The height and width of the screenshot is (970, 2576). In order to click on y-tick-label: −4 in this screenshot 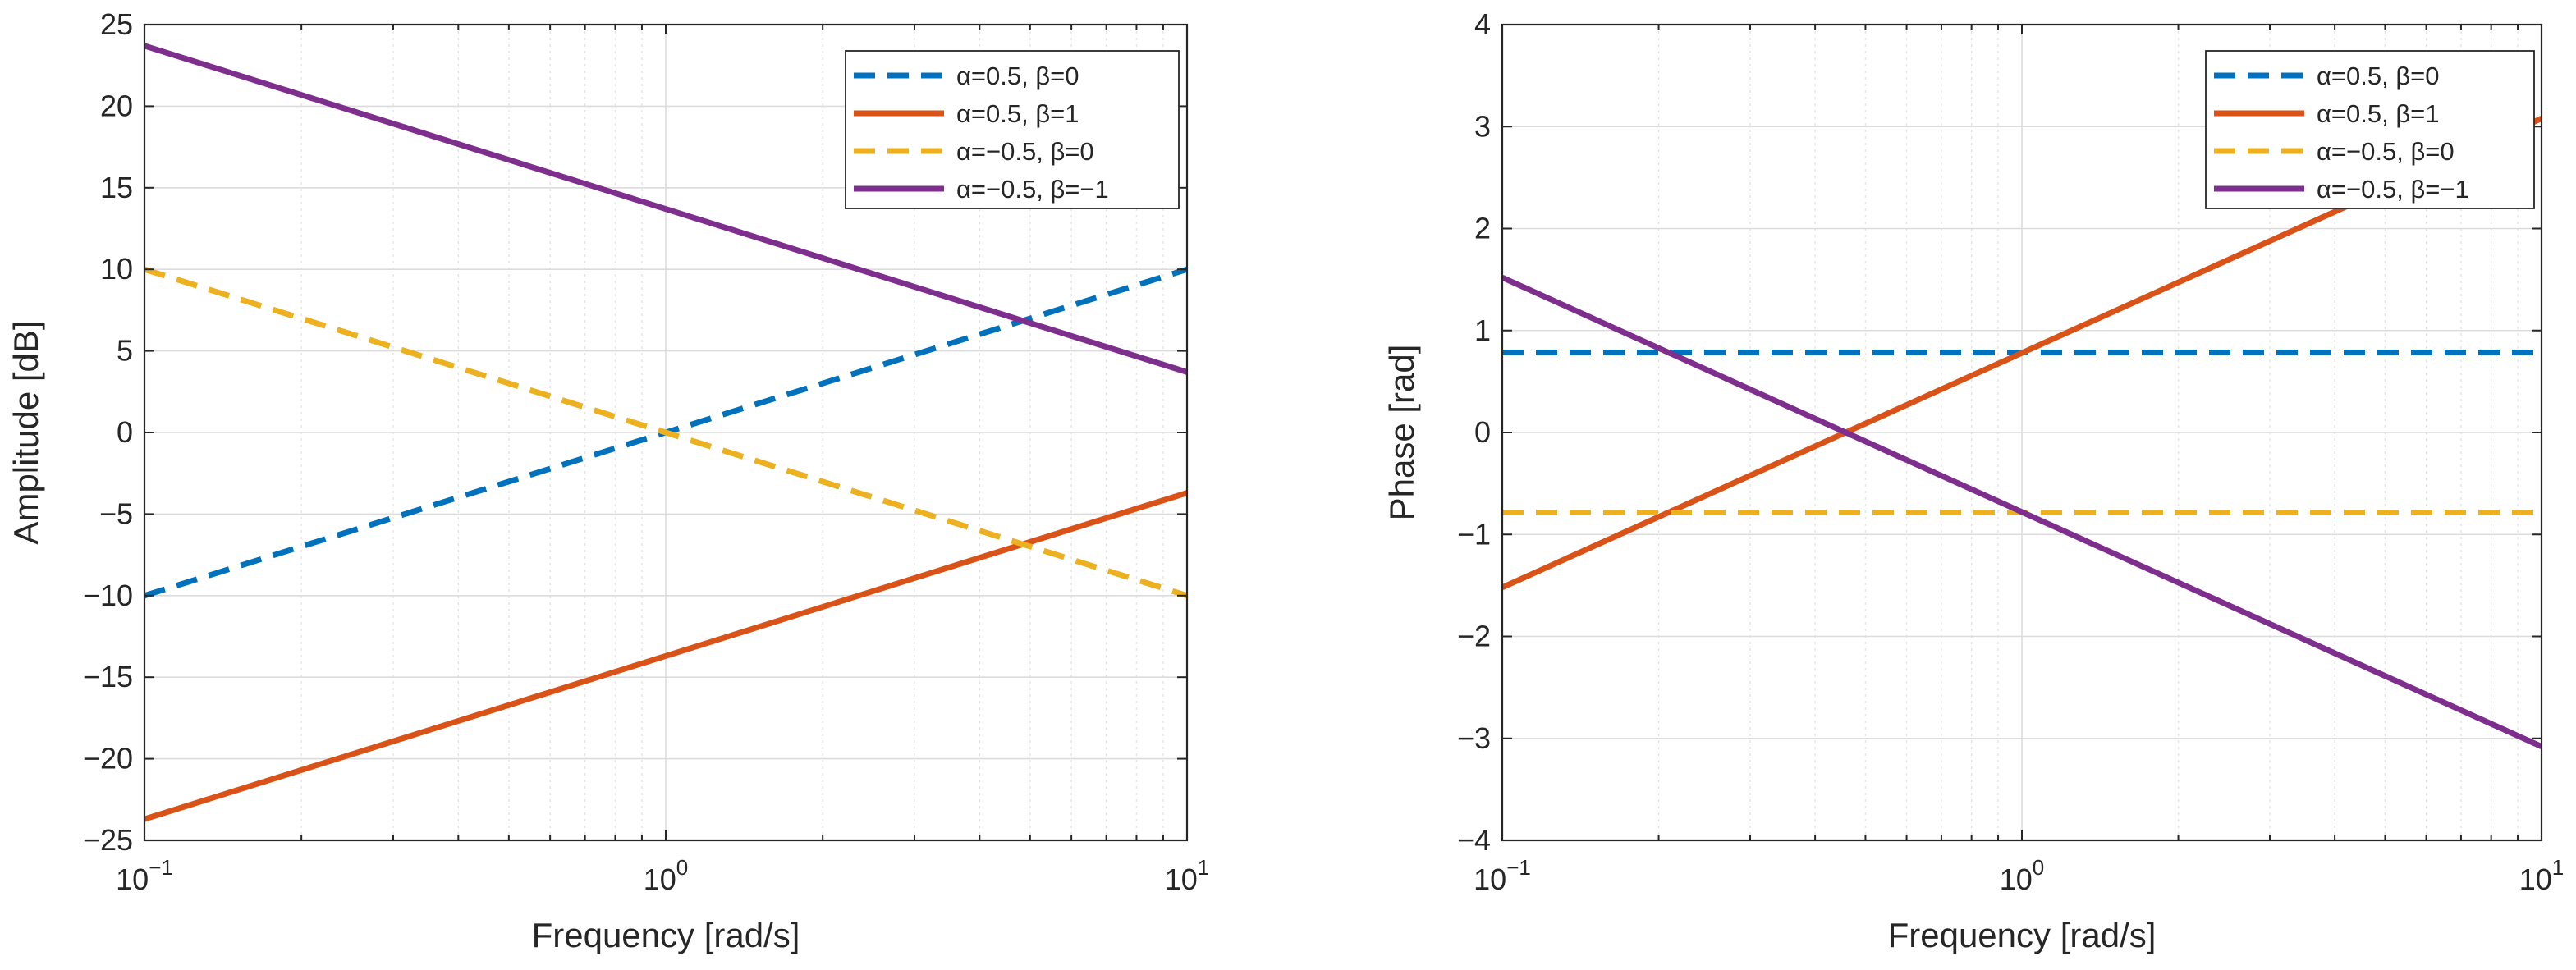, I will do `click(1474, 840)`.